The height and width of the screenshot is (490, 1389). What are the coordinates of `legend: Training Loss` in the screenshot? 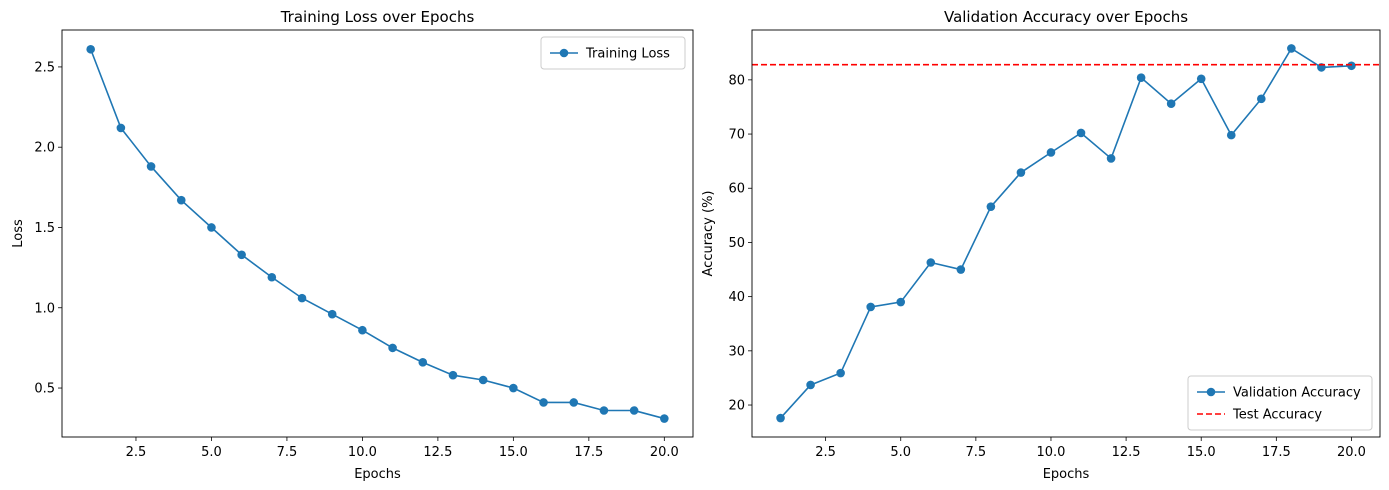 It's located at (613, 53).